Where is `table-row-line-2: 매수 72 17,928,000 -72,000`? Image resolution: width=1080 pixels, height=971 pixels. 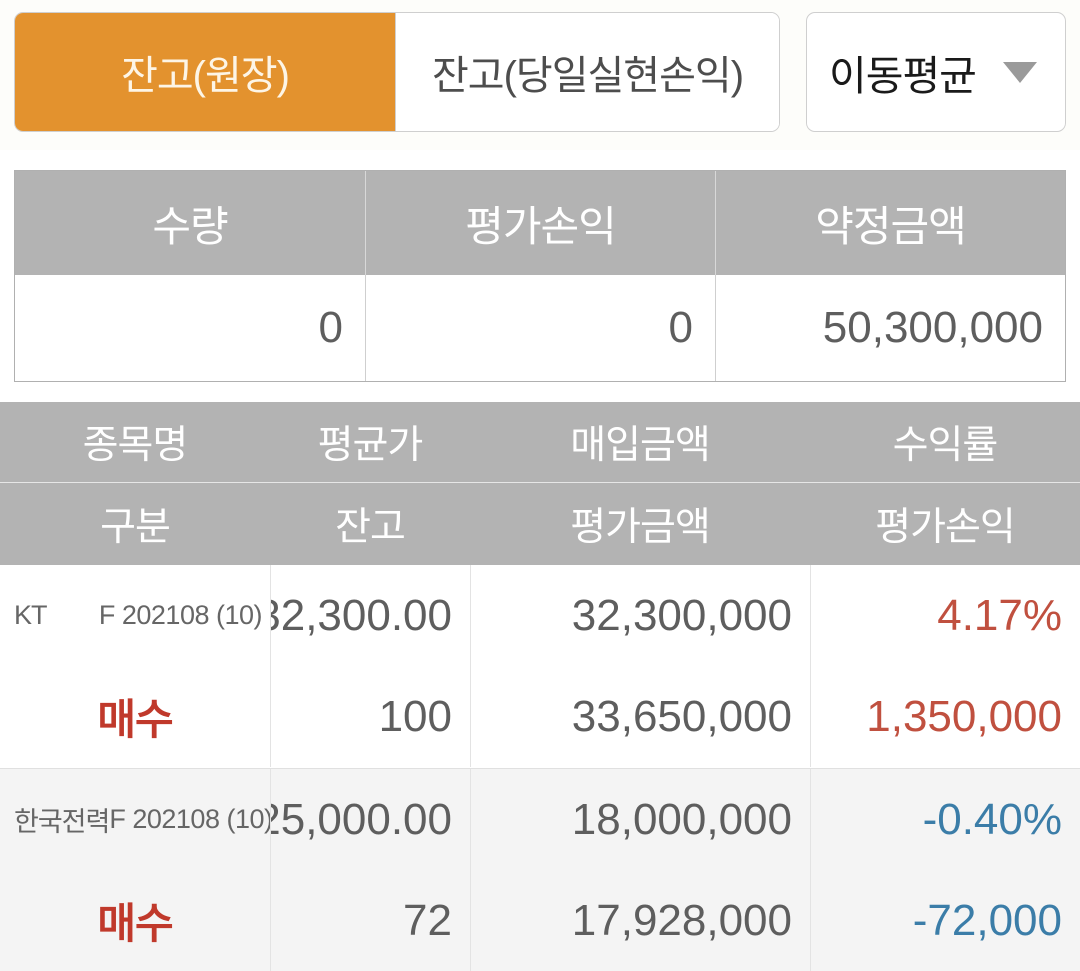 table-row-line-2: 매수 72 17,928,000 -72,000 is located at coordinates (540, 920).